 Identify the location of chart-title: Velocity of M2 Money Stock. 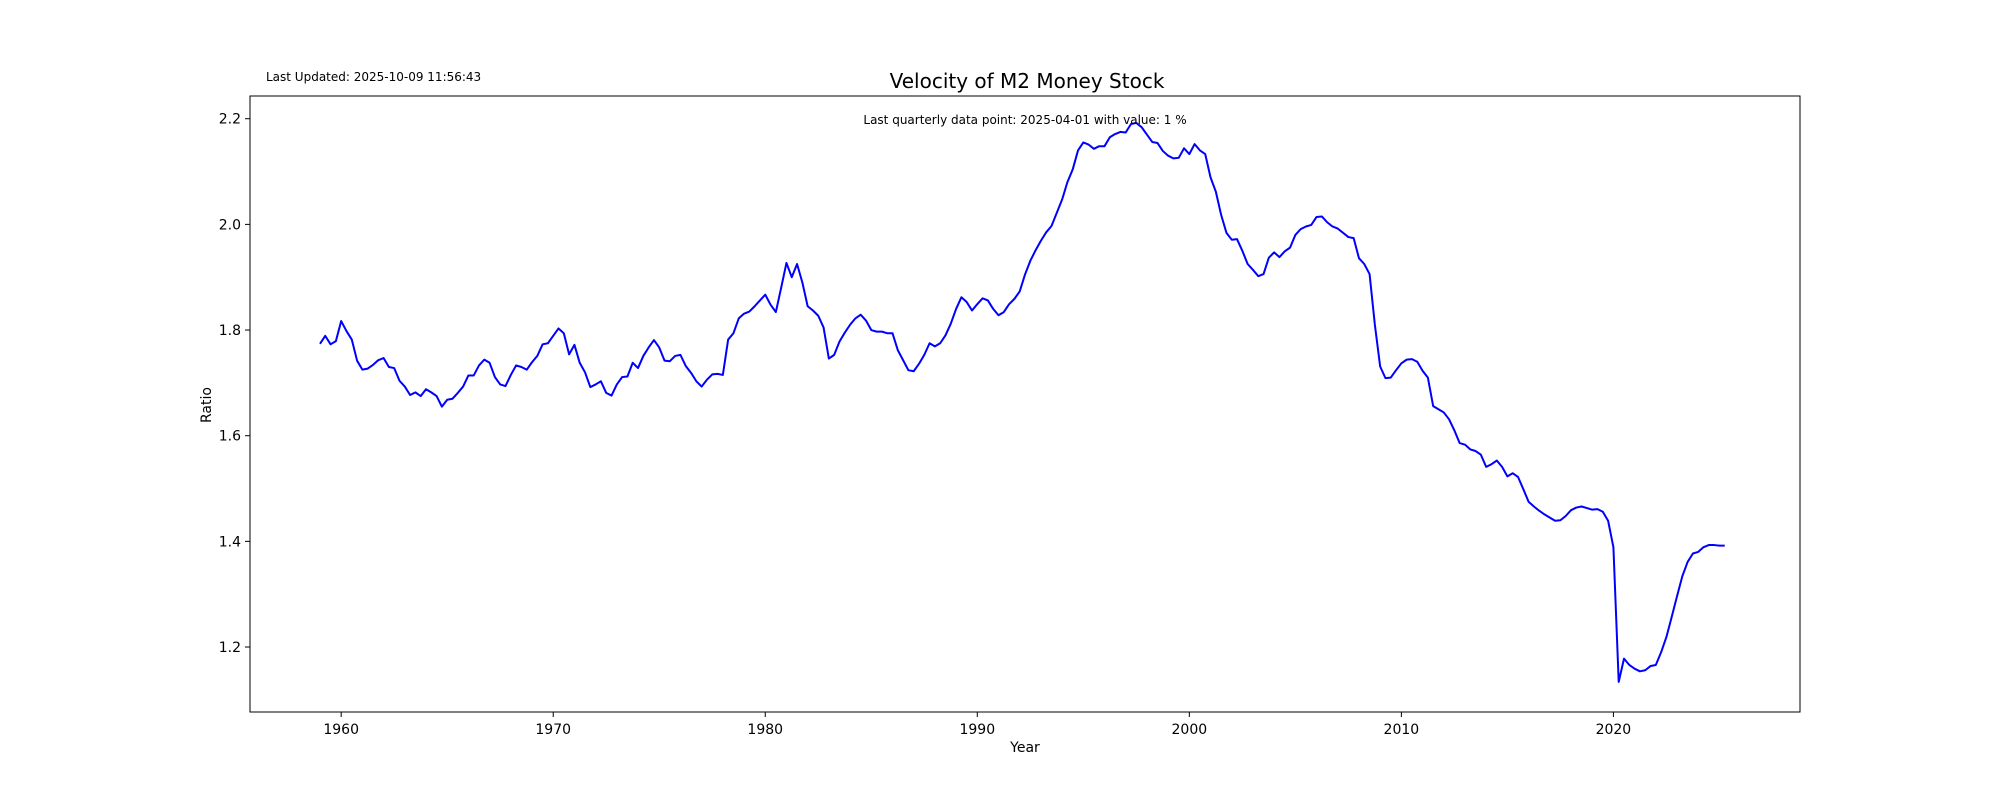
(1027, 81).